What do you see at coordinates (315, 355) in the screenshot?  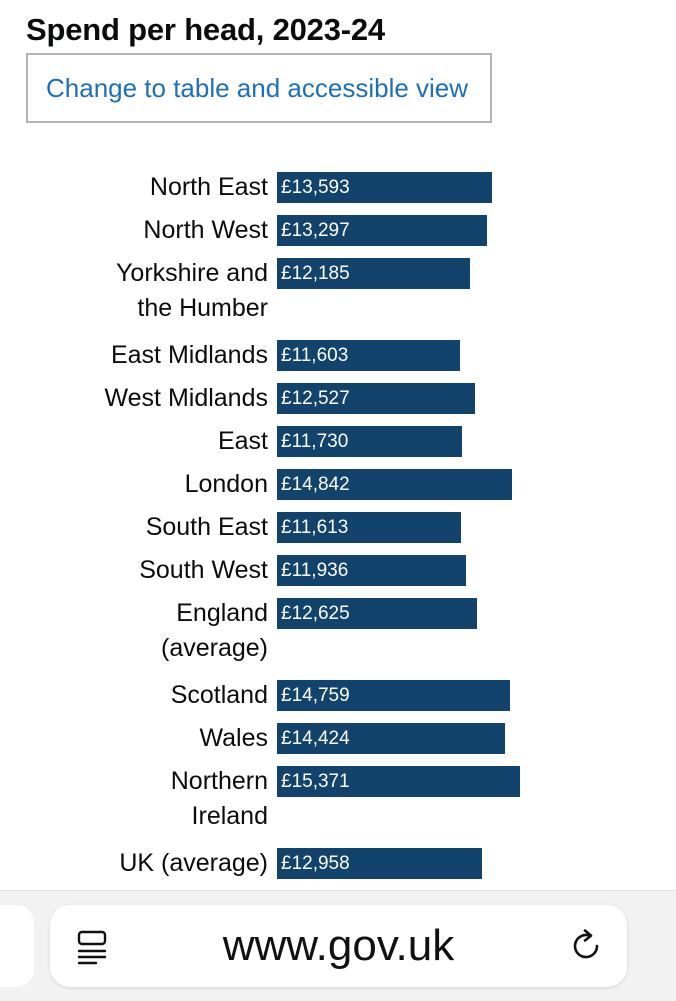 I see `bar-value-label: £11,603` at bounding box center [315, 355].